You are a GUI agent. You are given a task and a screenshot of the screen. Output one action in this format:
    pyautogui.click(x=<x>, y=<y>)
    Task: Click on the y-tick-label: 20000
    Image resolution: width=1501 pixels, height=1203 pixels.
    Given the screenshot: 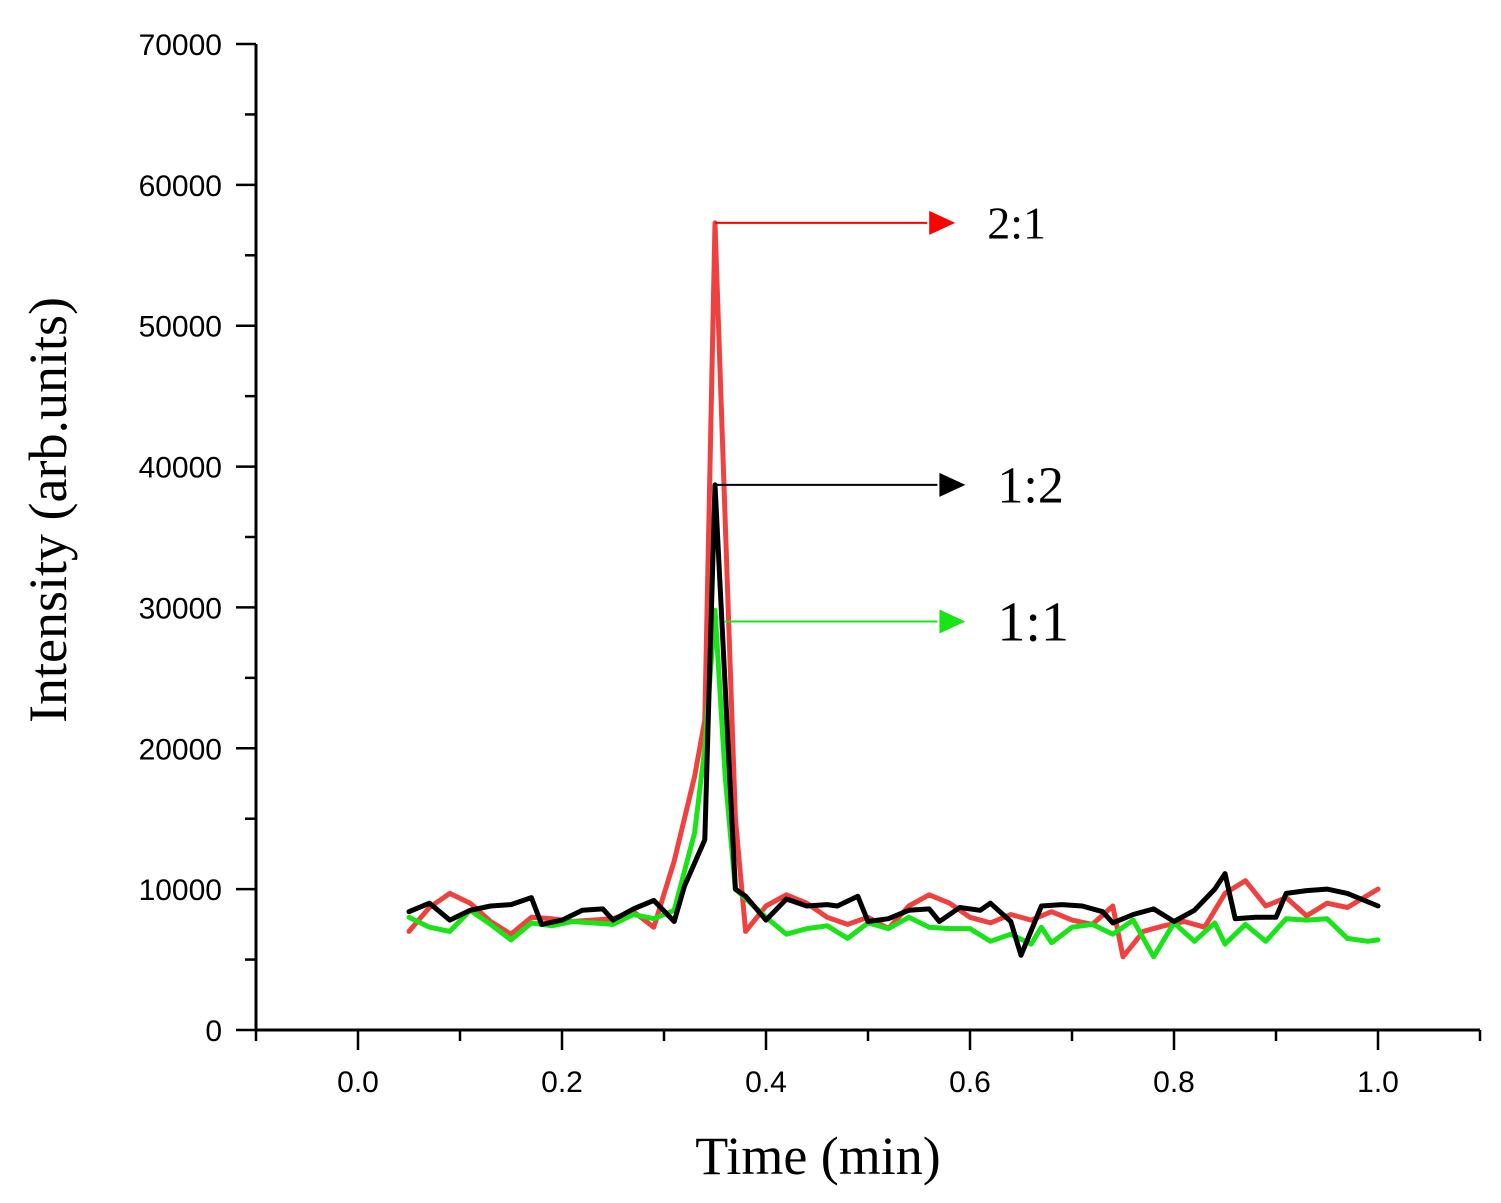 What is the action you would take?
    pyautogui.click(x=180, y=749)
    